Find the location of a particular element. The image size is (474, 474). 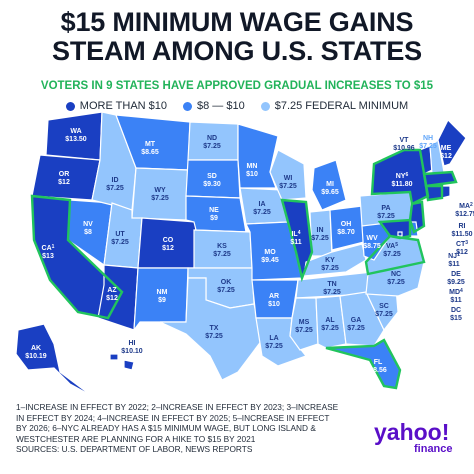

state-wage-la: $7.25 is located at coordinates (274, 346).